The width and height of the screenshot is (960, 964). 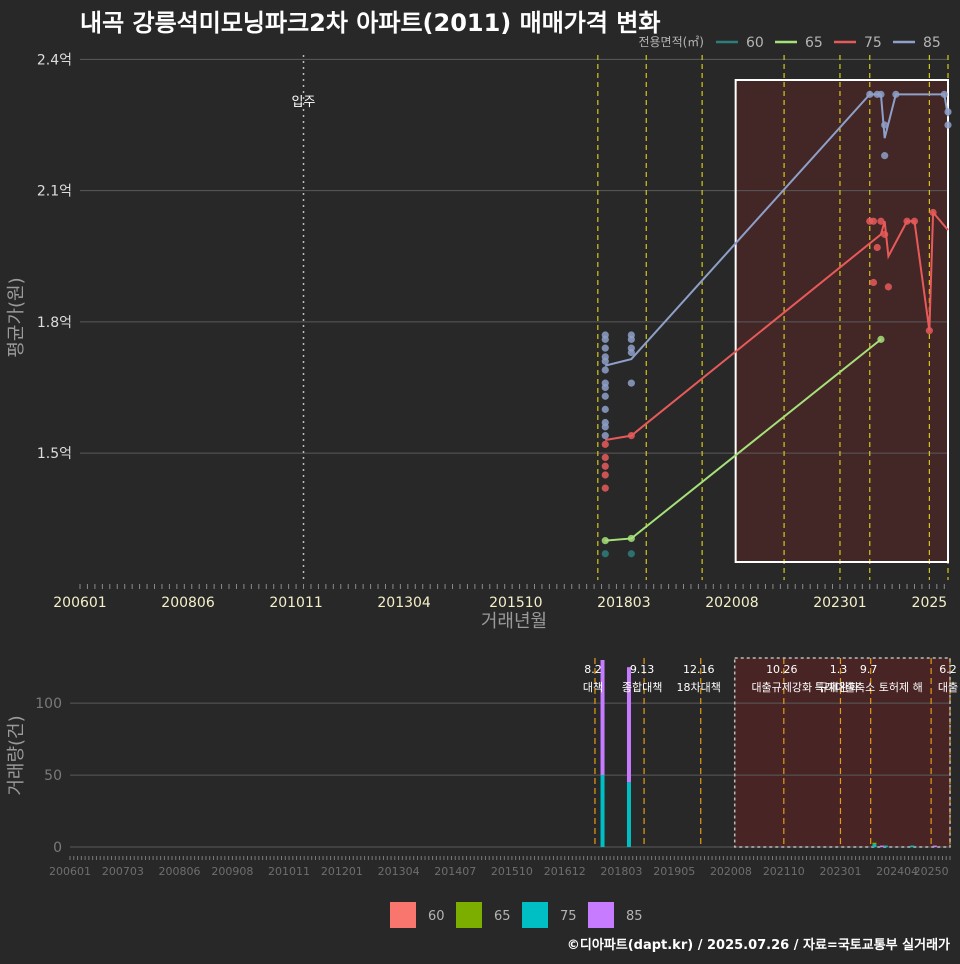 I want to click on volume-x-tick-label-15: 202404, so click(x=897, y=871).